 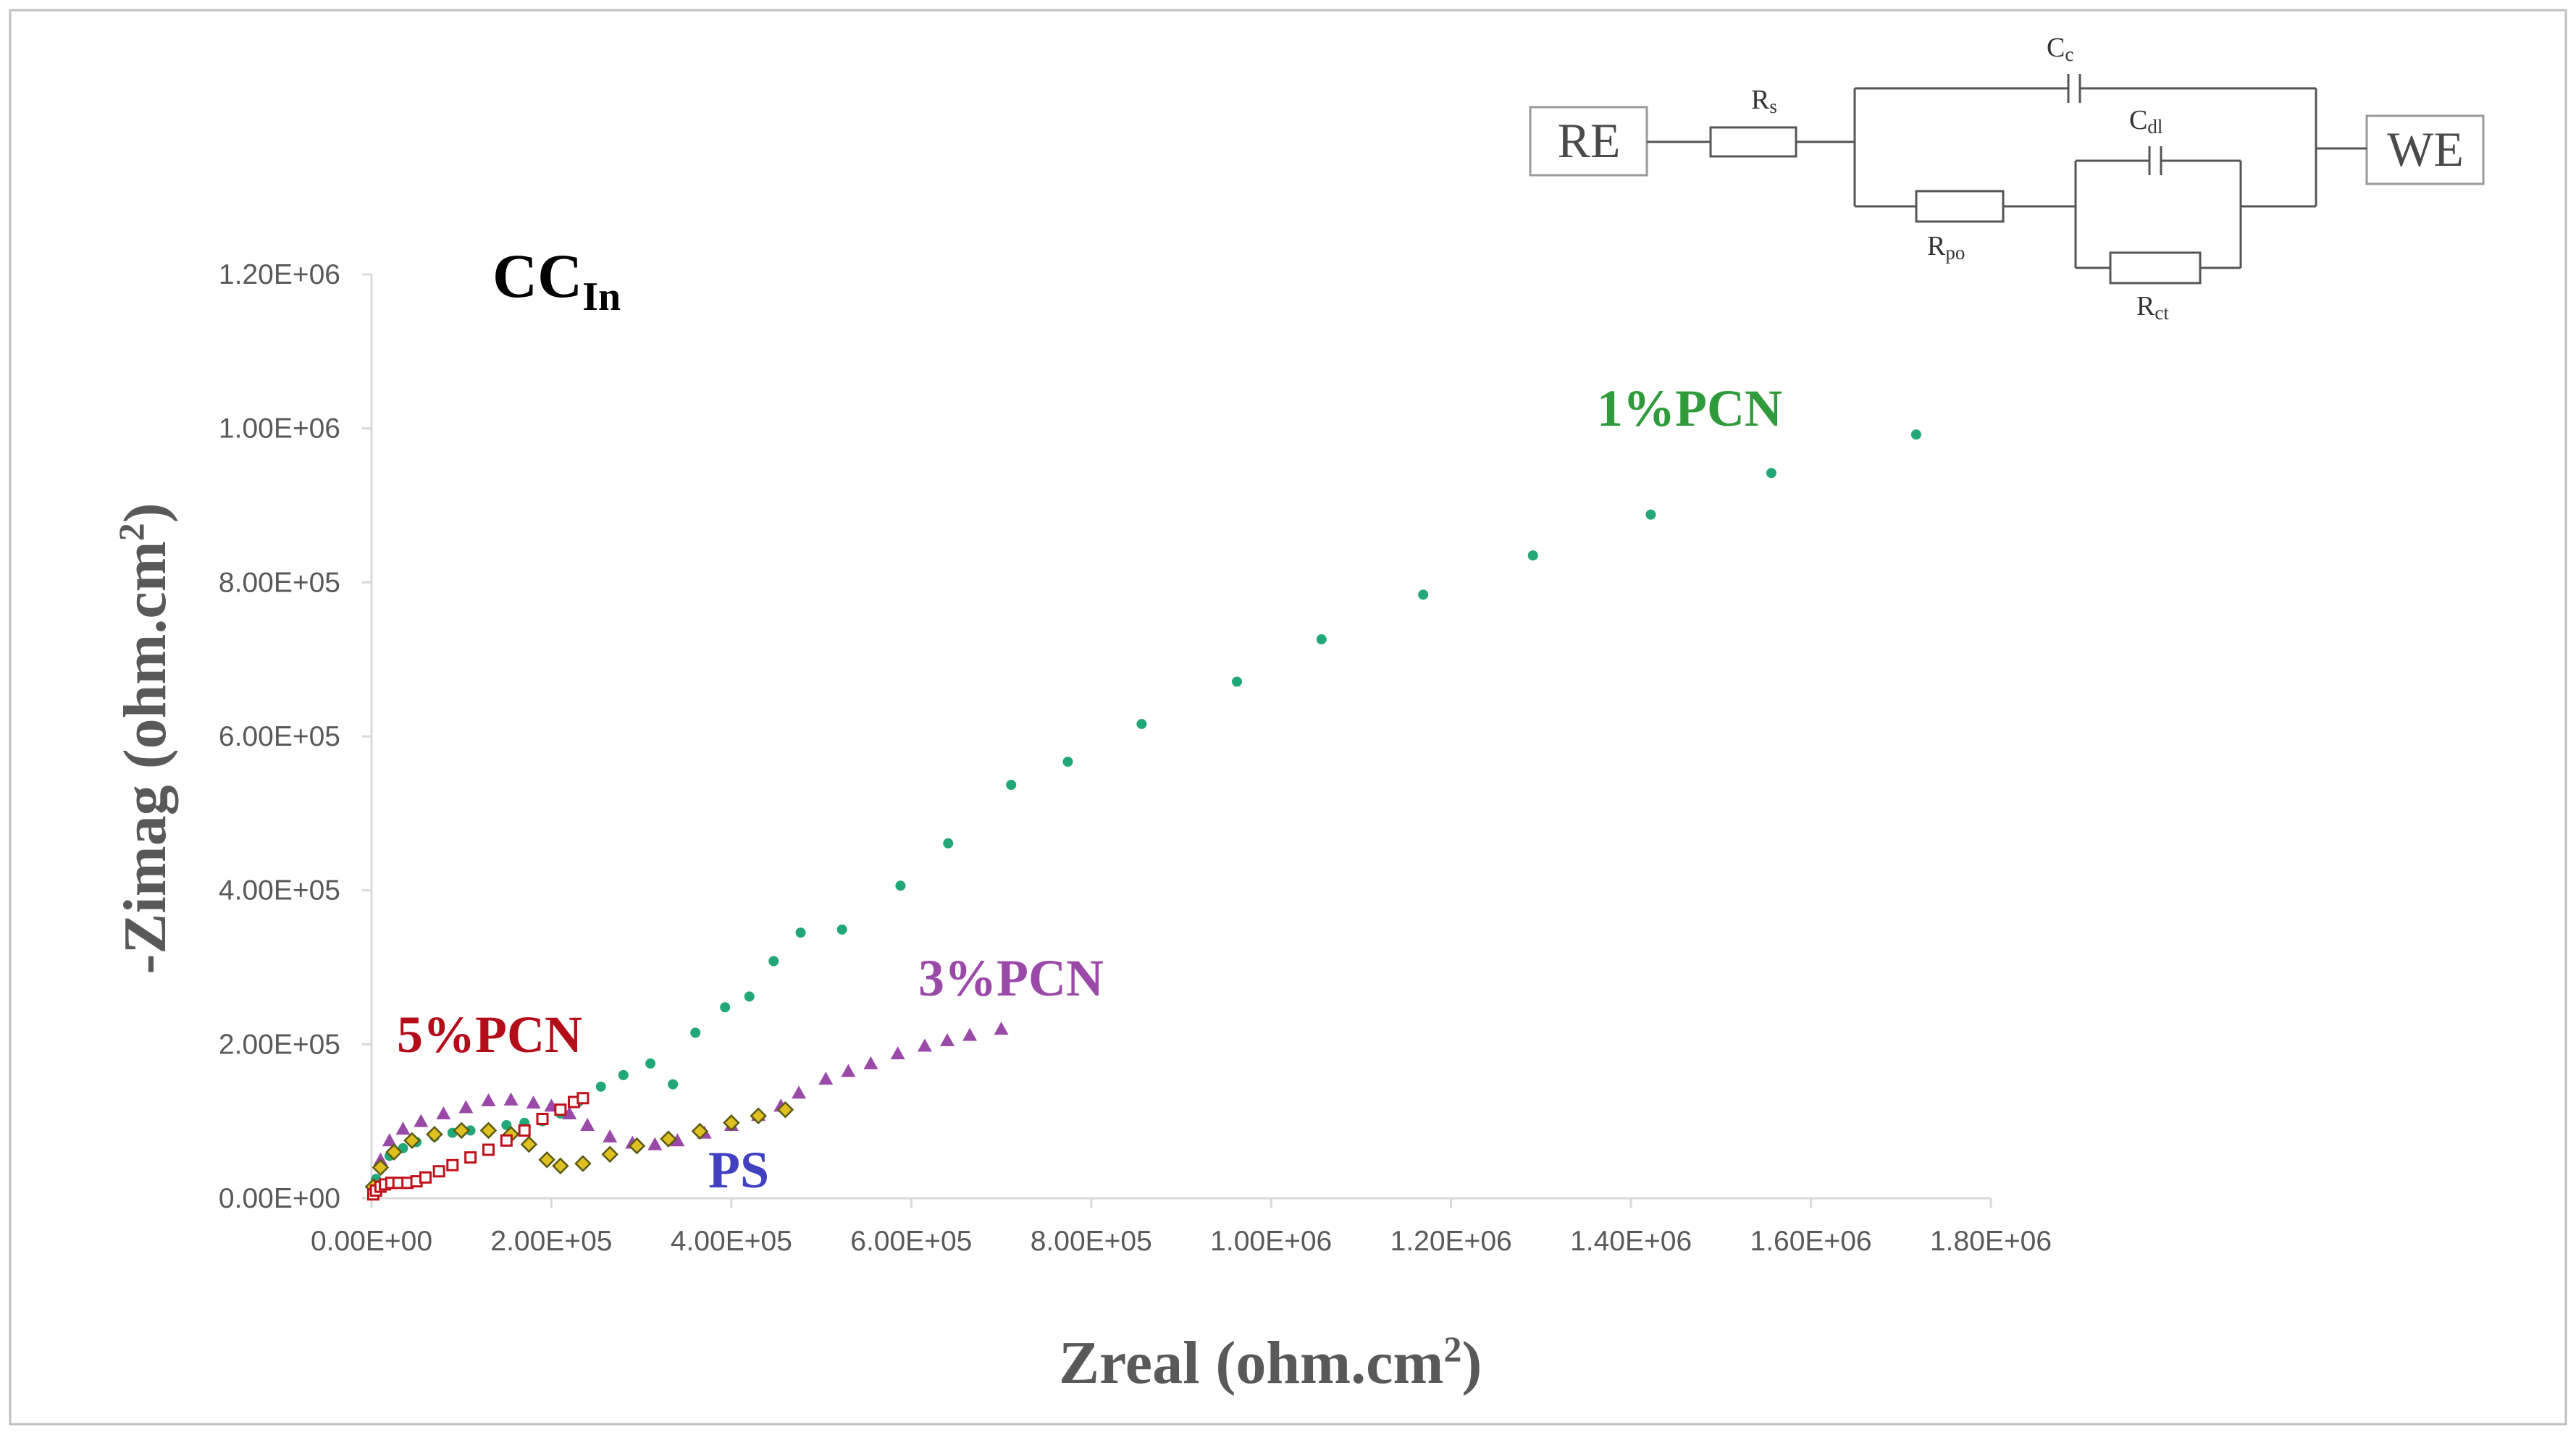 I want to click on x-tick-label: 1.60E+06, so click(x=1811, y=1241).